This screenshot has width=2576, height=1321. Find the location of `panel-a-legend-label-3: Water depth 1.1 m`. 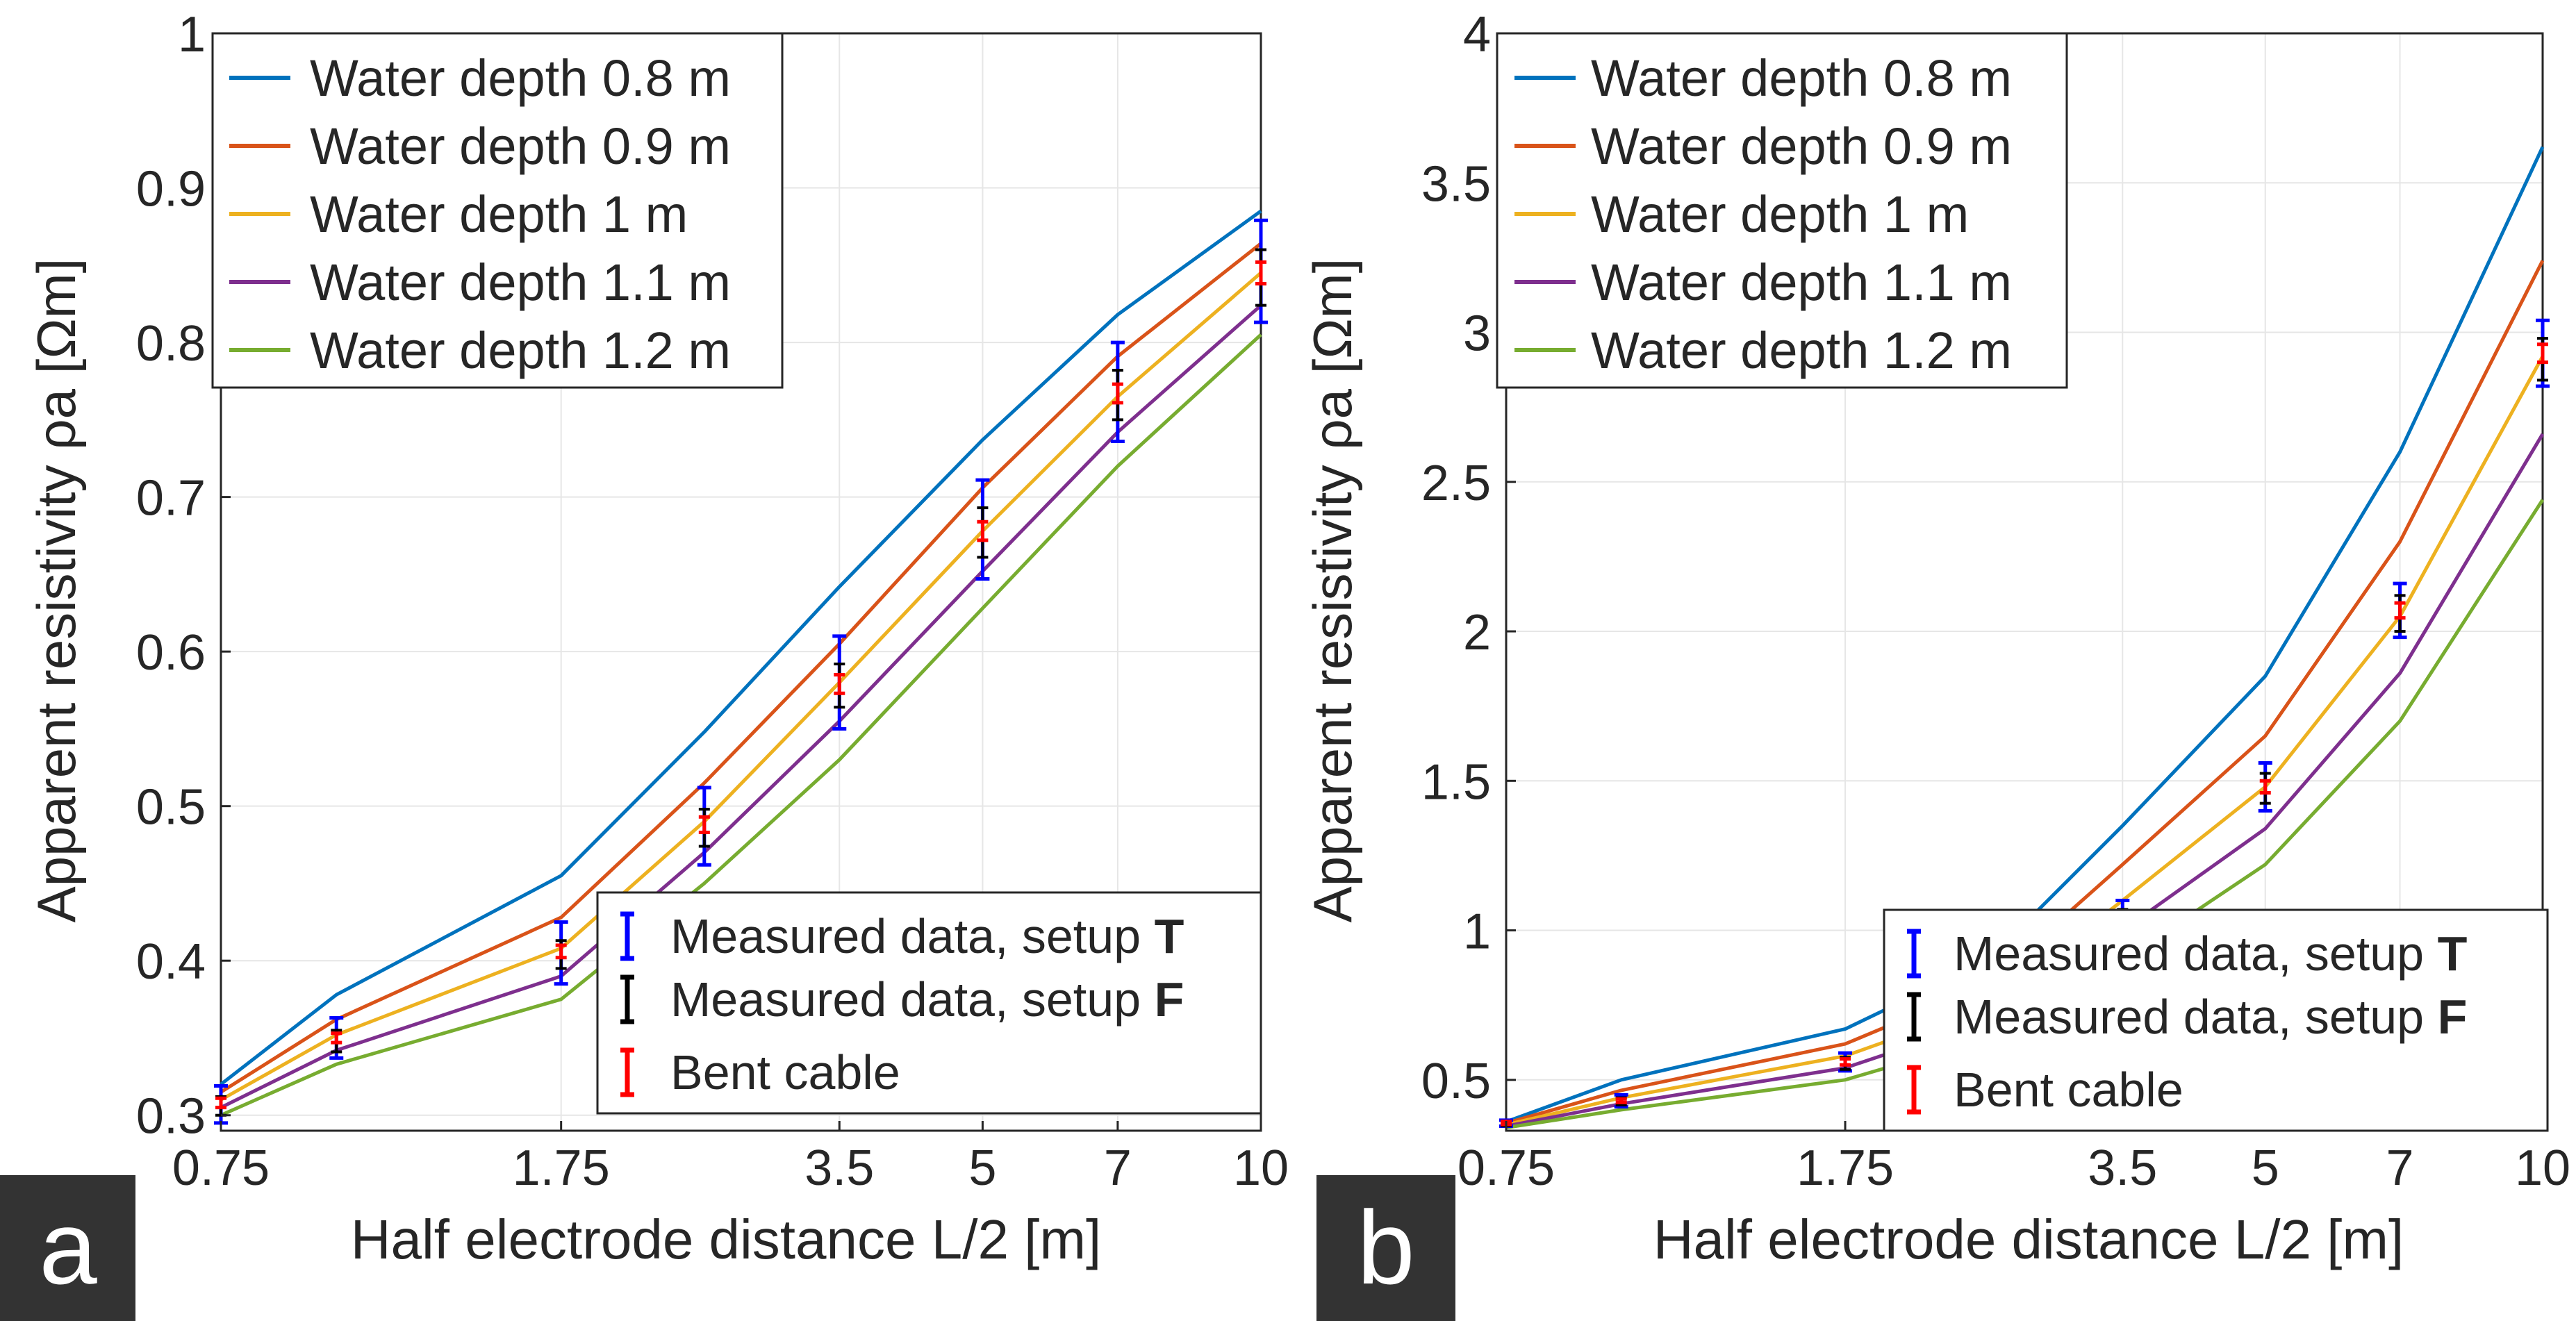

panel-a-legend-label-3: Water depth 1.1 m is located at coordinates (521, 282).